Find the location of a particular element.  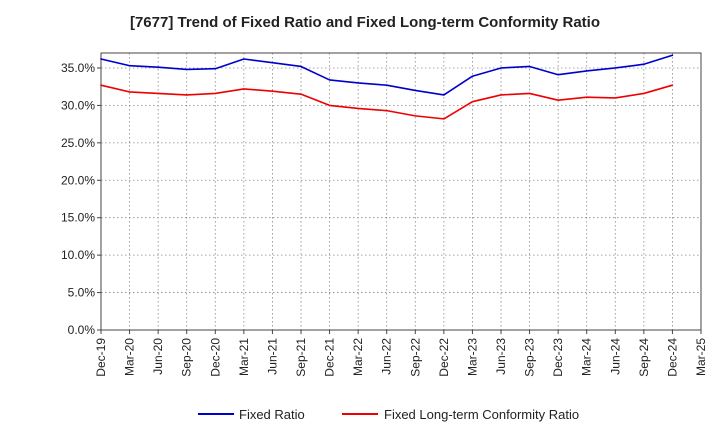

x-tick-label: Sep-23 is located at coordinates (530, 357).